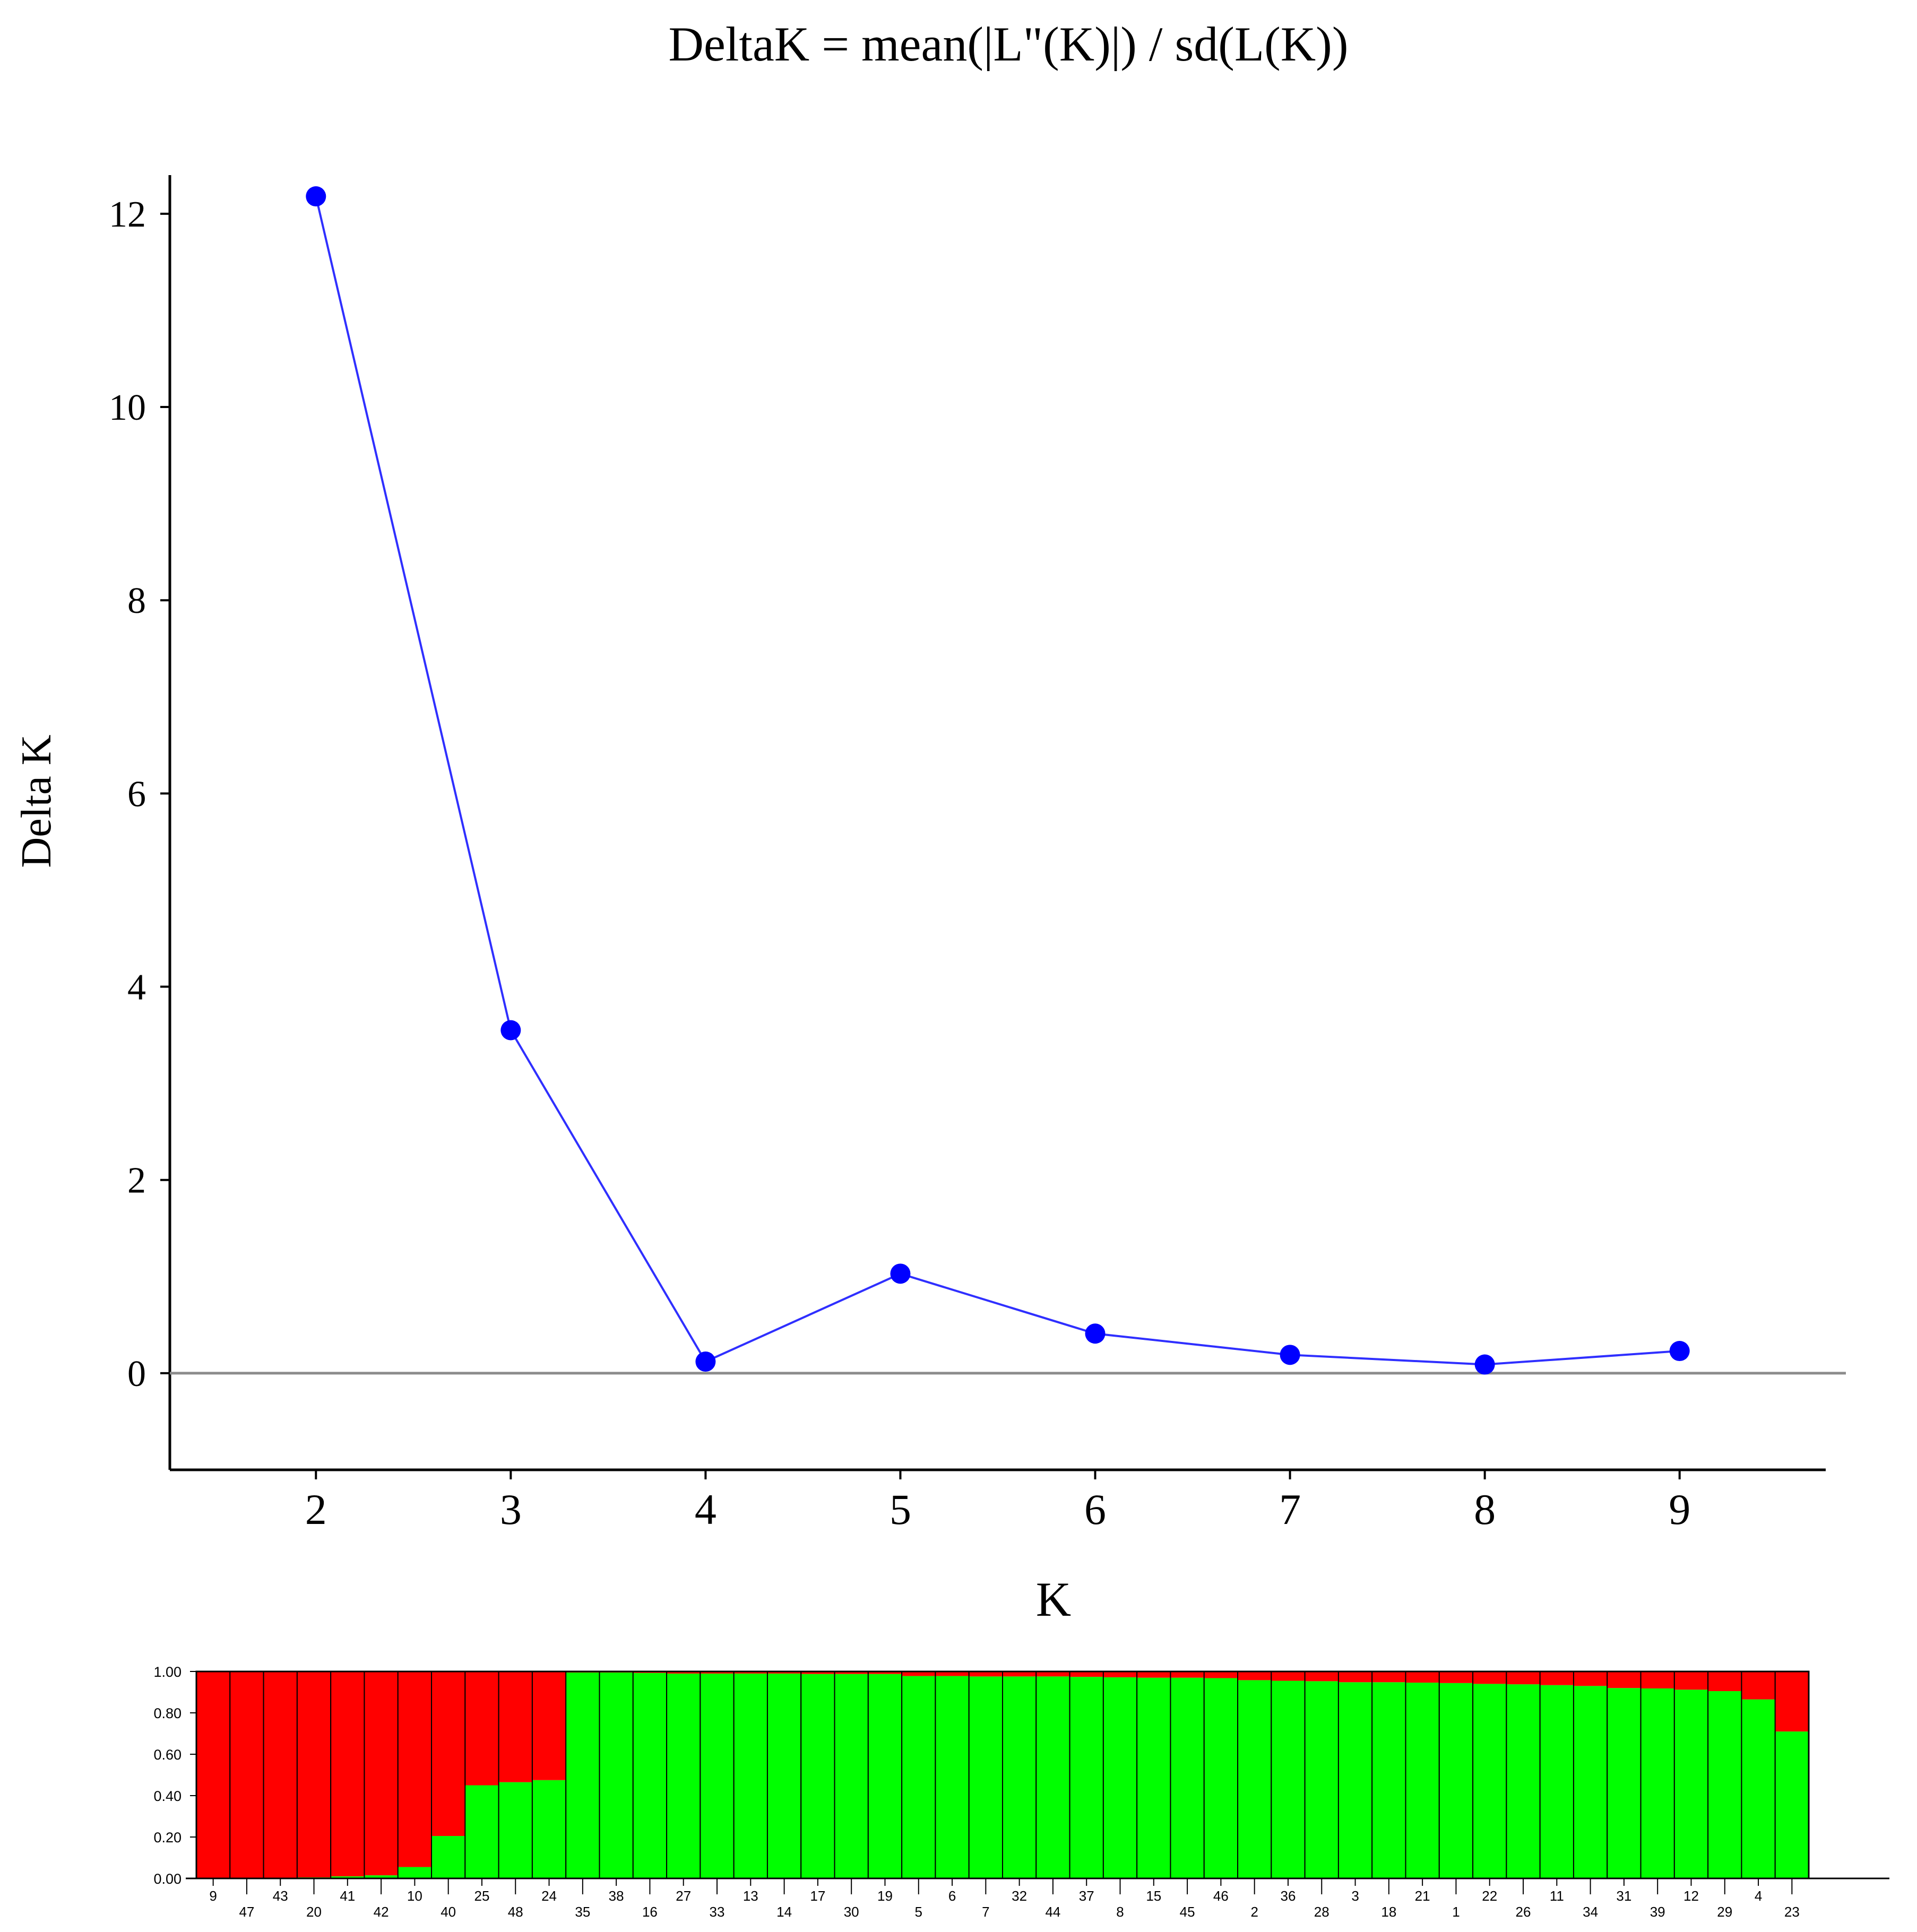 The image size is (1917, 1932). I want to click on bar-category-label: 17, so click(818, 1896).